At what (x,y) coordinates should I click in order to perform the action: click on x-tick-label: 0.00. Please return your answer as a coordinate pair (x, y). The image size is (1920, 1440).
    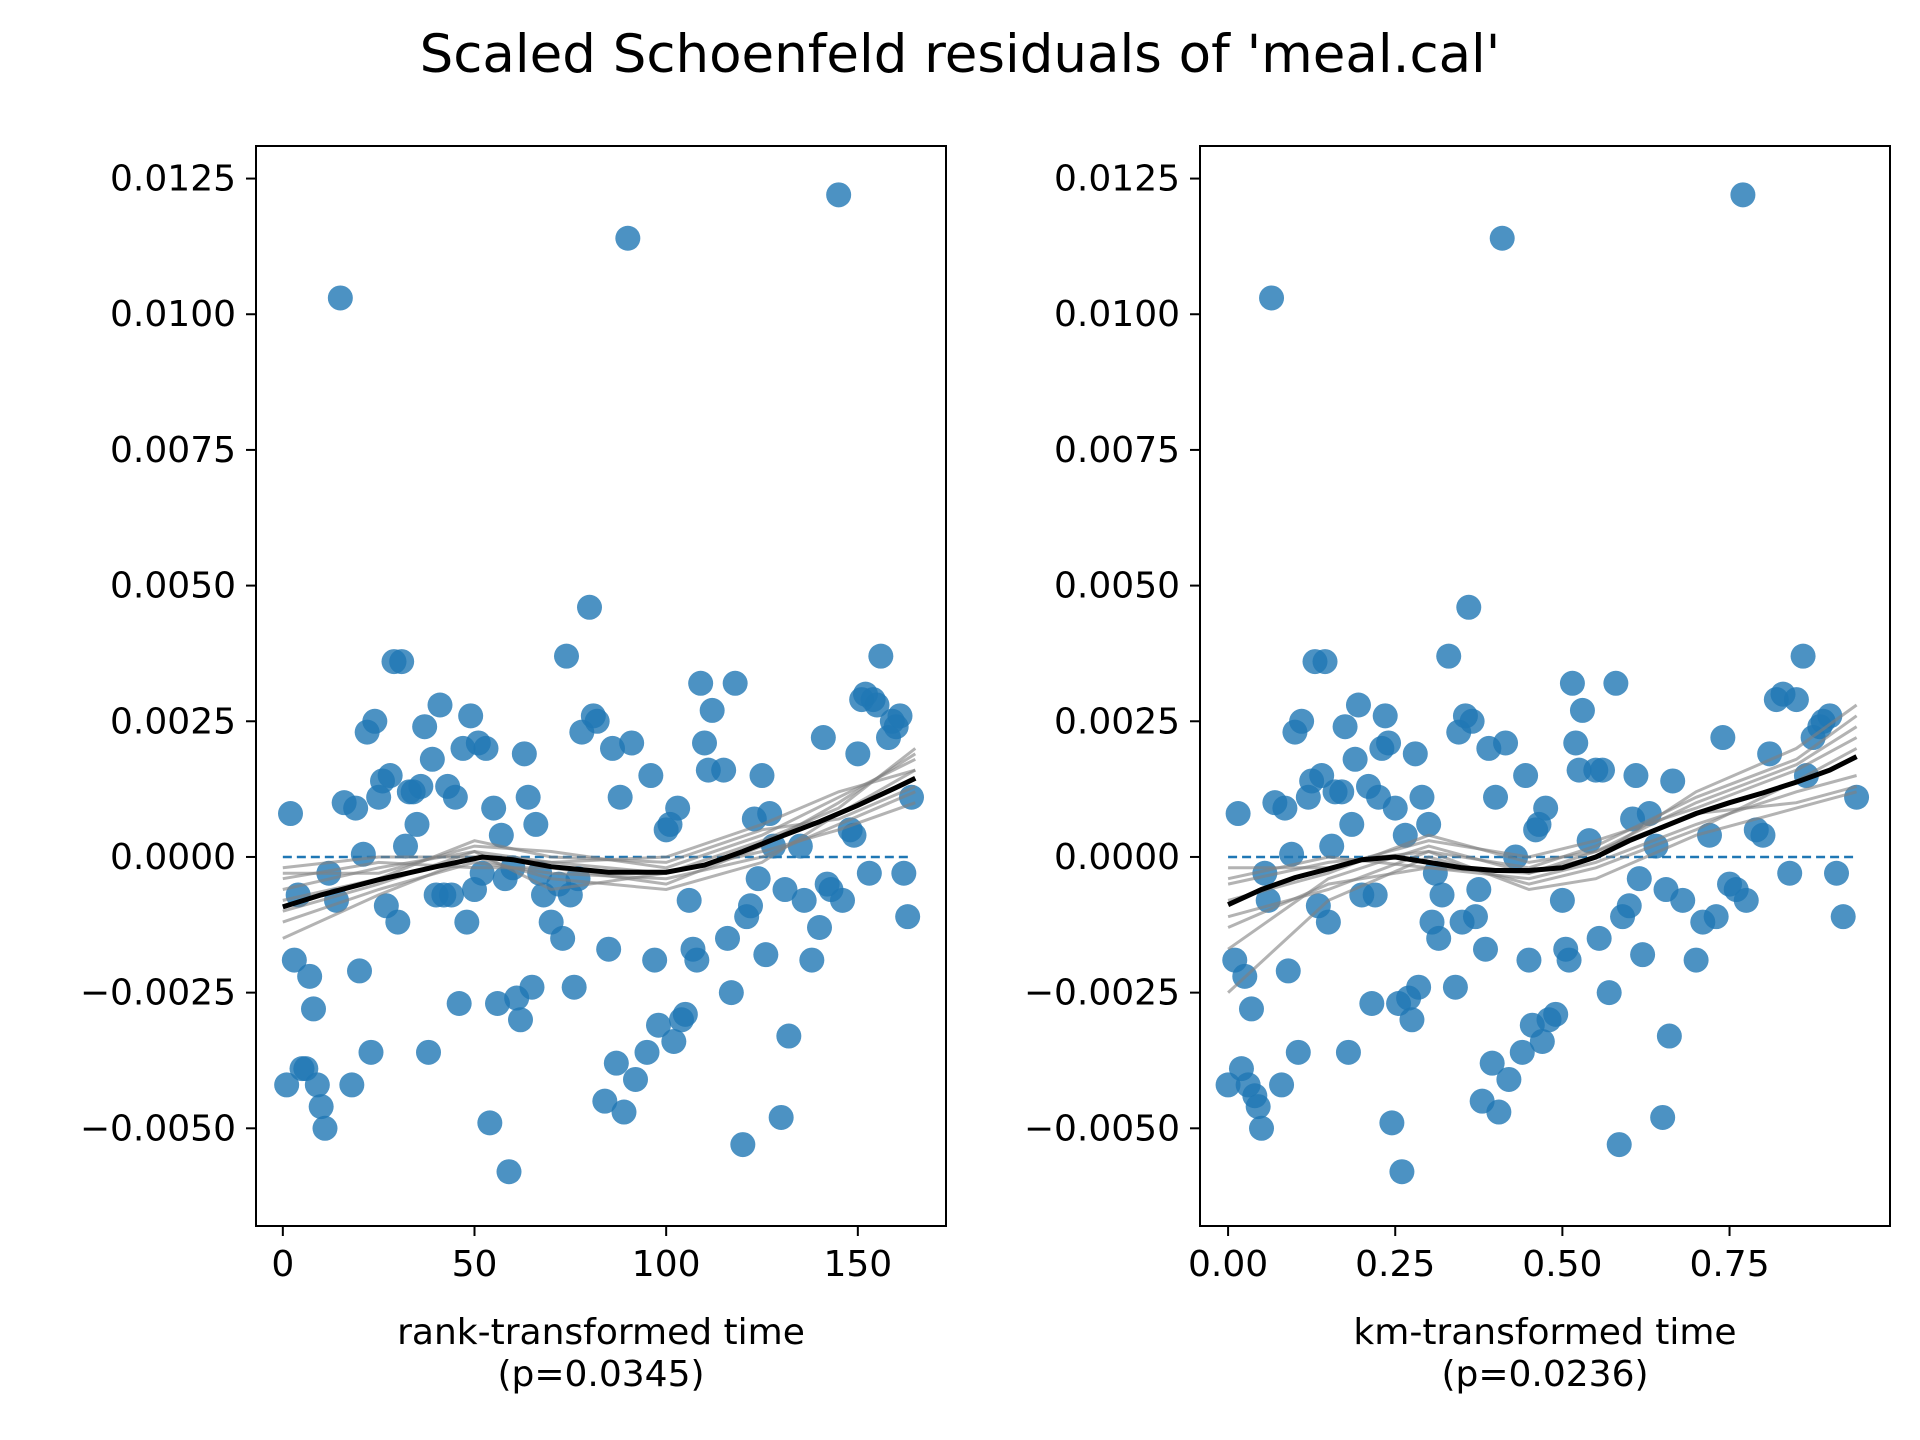
    Looking at the image, I should click on (1228, 1264).